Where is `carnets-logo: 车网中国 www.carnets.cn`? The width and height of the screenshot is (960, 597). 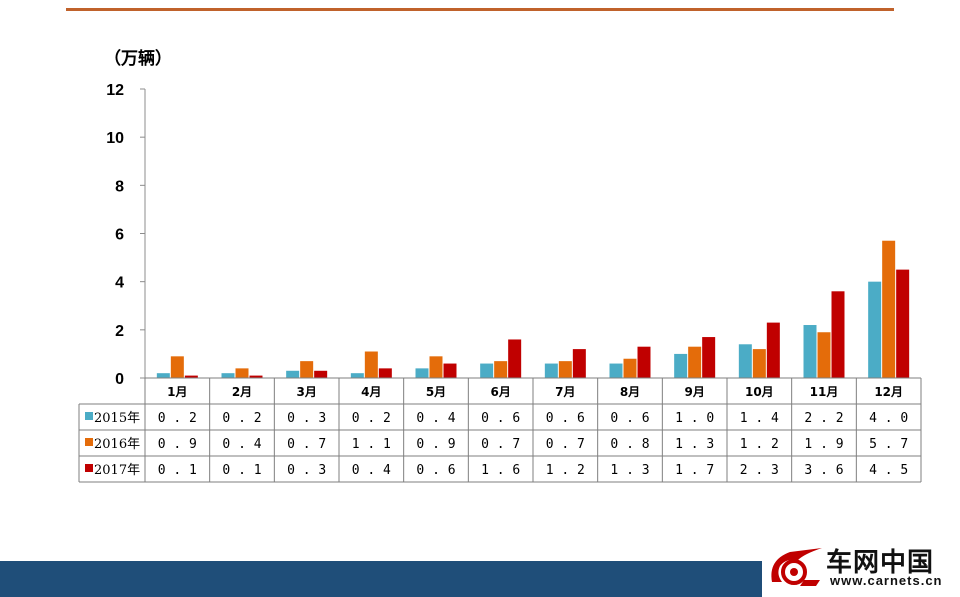
carnets-logo: 车网中国 www.carnets.cn is located at coordinates (861, 568).